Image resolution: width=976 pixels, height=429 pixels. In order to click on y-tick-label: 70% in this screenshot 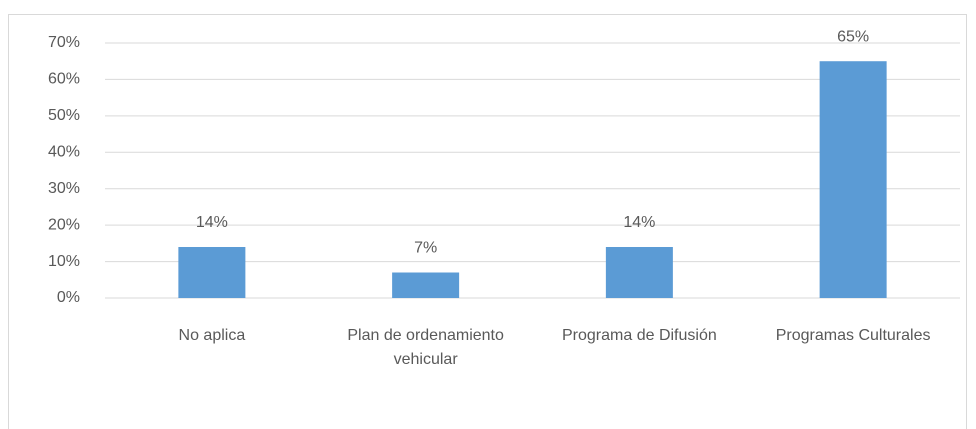, I will do `click(64, 42)`.